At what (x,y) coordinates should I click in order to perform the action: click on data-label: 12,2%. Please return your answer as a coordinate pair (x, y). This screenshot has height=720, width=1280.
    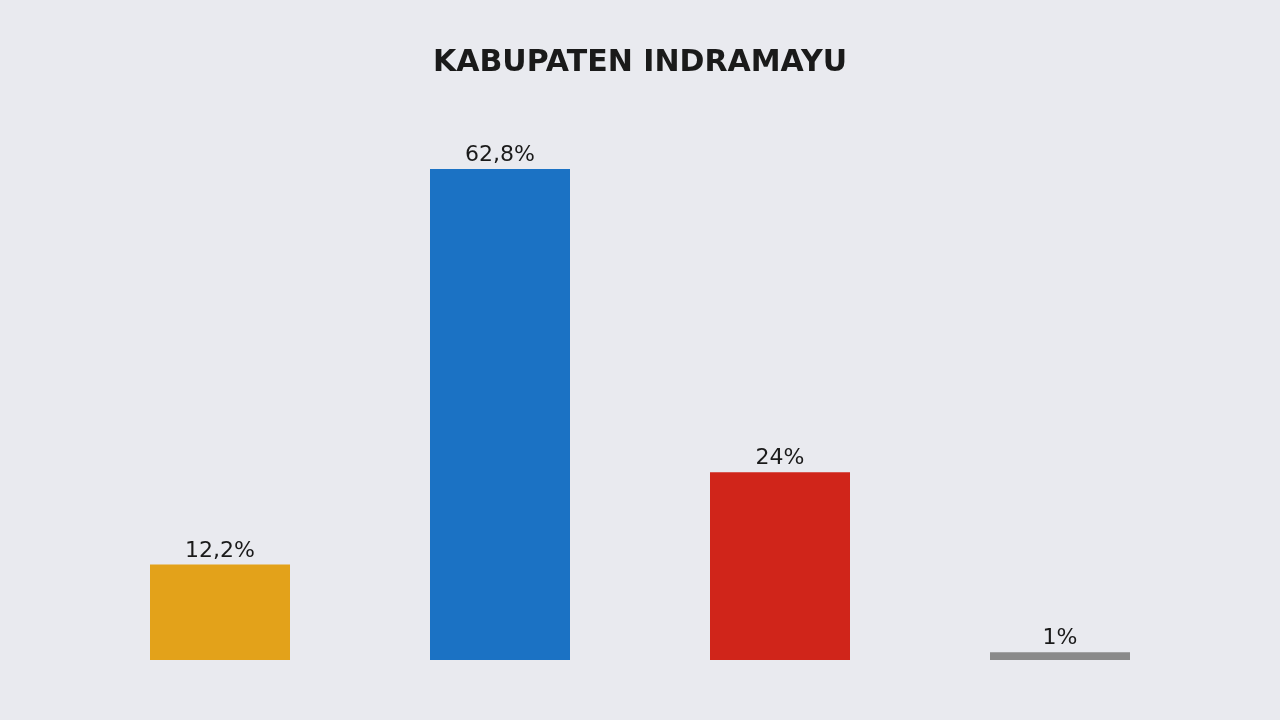
    Looking at the image, I should click on (220, 549).